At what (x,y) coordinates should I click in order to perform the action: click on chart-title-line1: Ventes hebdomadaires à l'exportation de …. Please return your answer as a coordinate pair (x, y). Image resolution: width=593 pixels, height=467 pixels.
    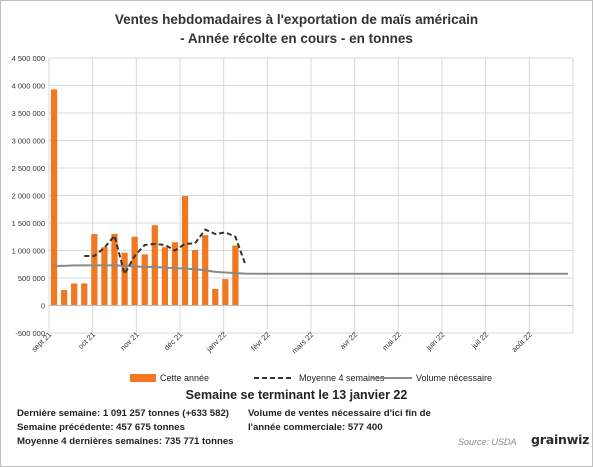
    Looking at the image, I should click on (296, 19).